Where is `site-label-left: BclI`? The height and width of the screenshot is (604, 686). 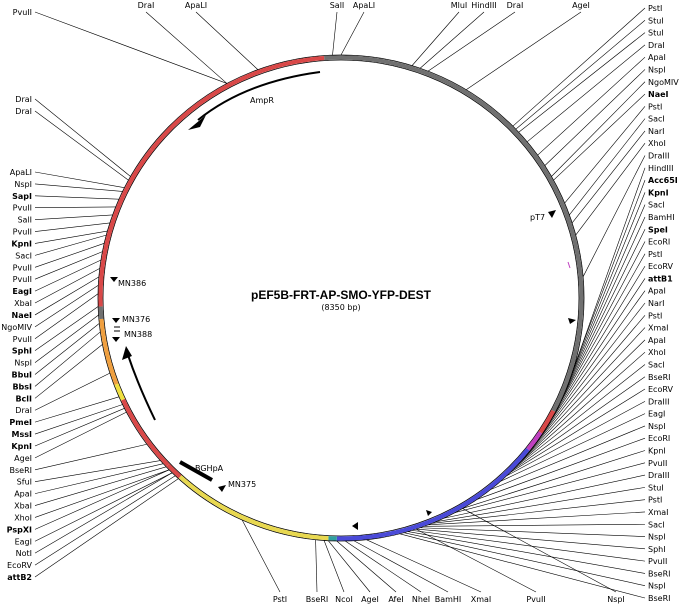
site-label-left: BclI is located at coordinates (23, 398).